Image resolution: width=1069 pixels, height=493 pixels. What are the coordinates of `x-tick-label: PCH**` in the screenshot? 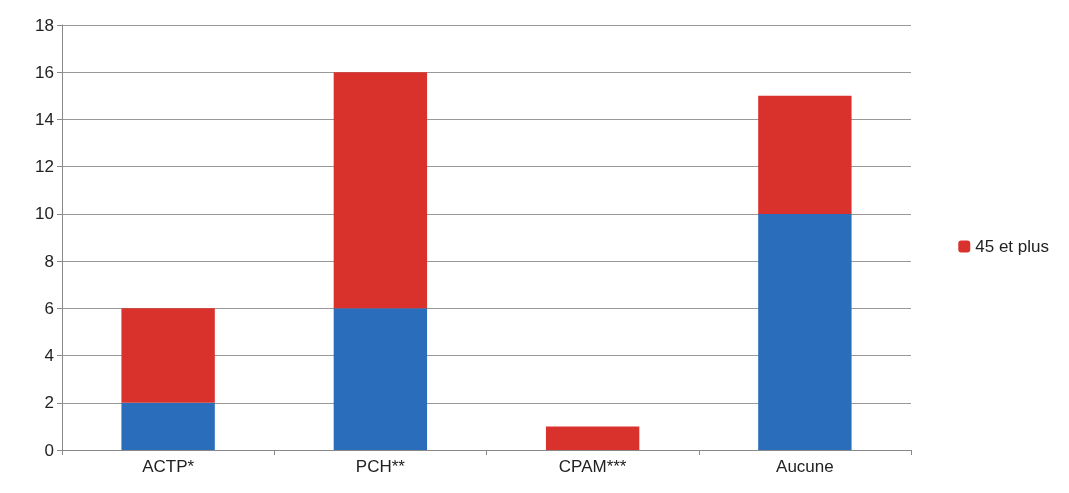 It's located at (380, 466).